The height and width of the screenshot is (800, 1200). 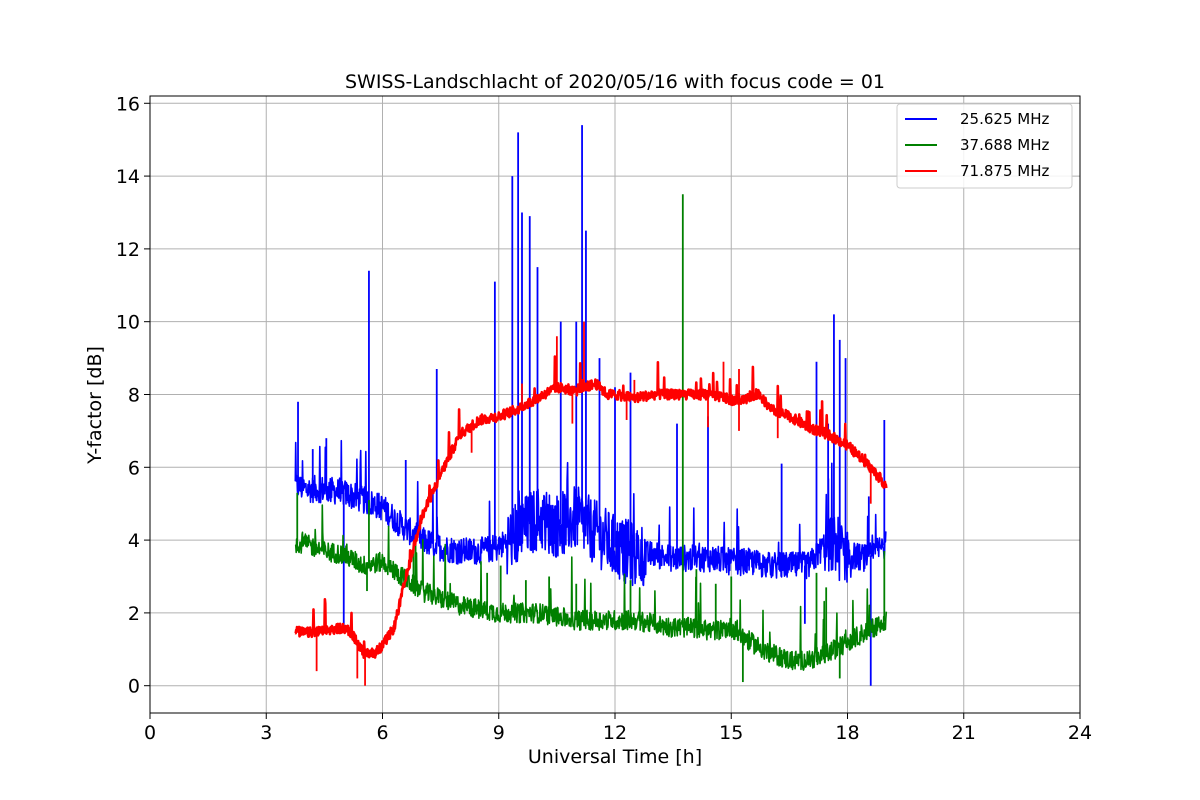 I want to click on y-tick-label: 0, so click(x=134, y=687).